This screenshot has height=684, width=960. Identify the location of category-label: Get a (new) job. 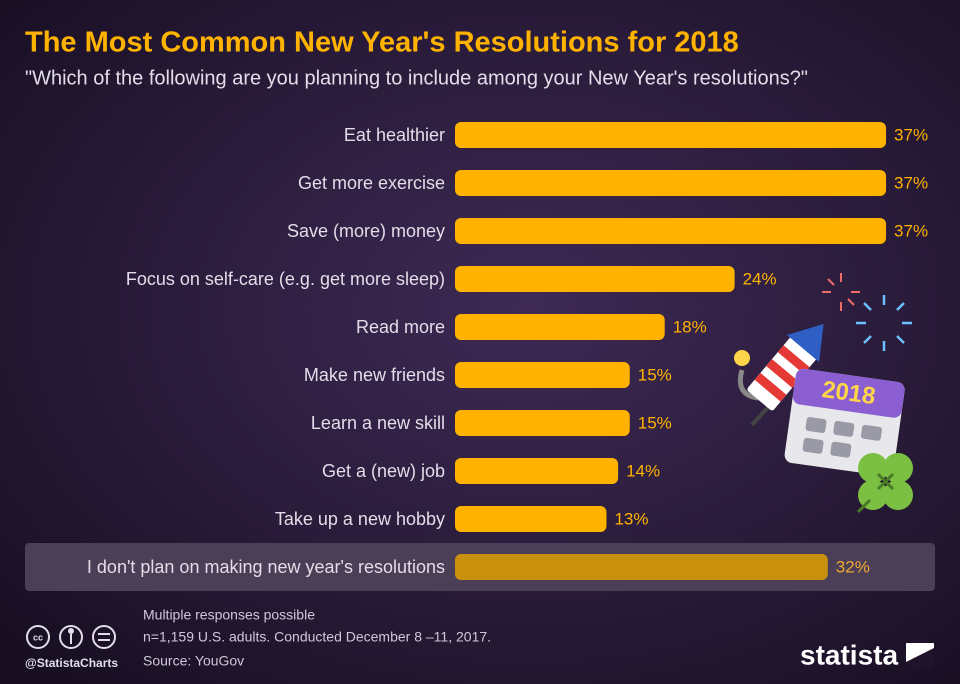
(383, 471).